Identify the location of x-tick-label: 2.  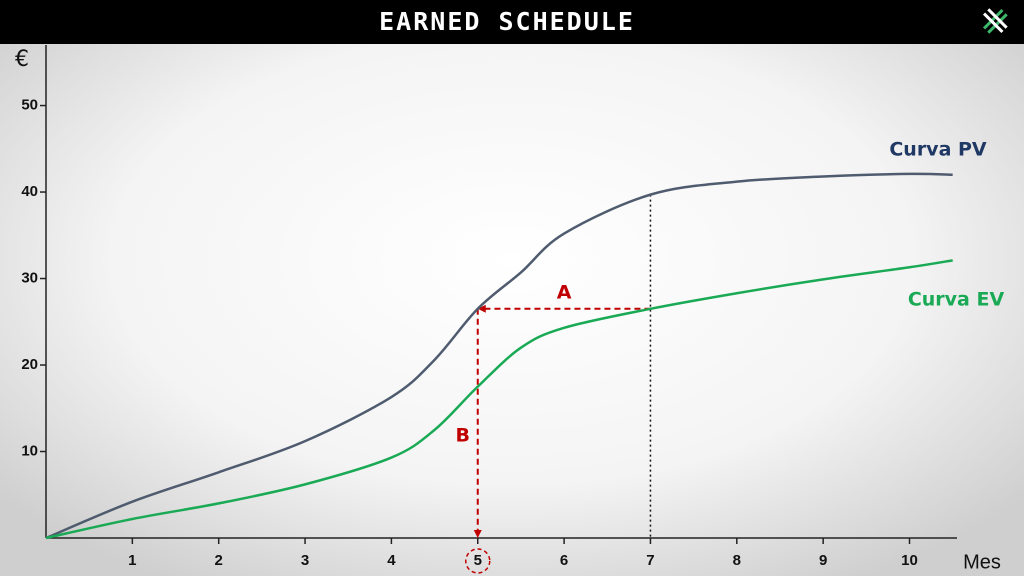
(219, 560).